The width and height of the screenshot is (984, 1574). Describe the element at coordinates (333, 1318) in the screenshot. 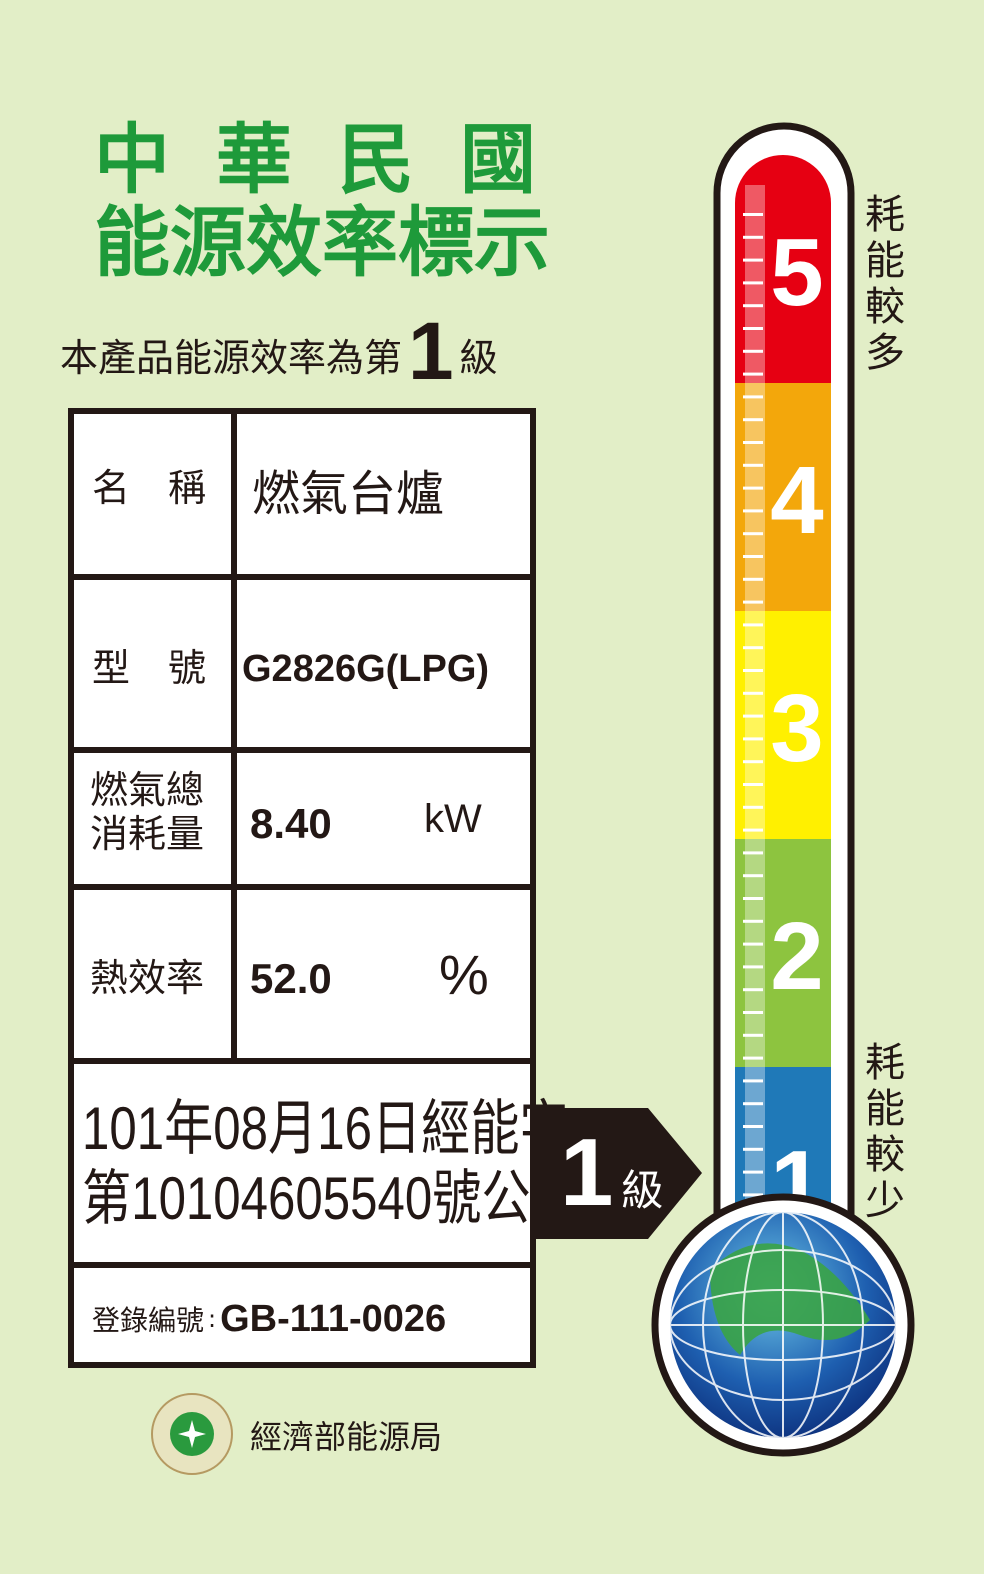

I see `registration-value: GB-111-0026` at that location.